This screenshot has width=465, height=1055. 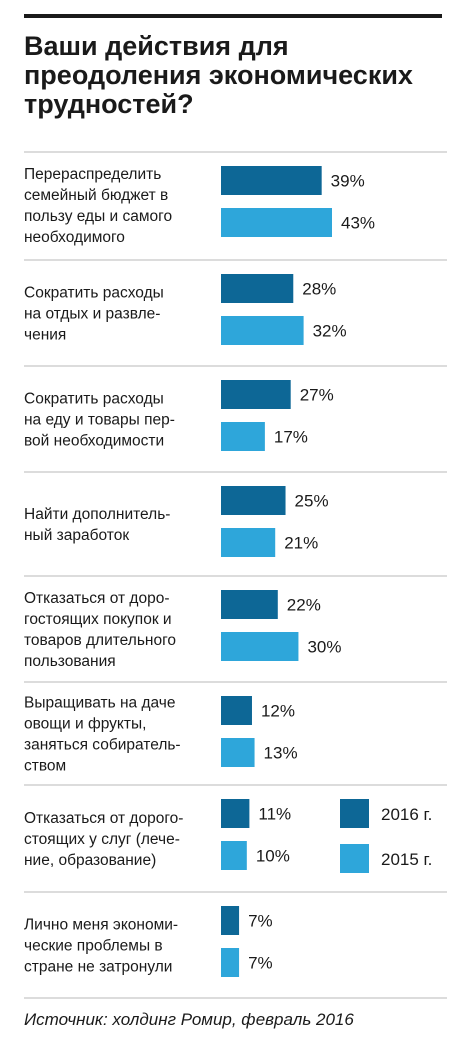 I want to click on category-label: на отдых и развле-, so click(x=92, y=313).